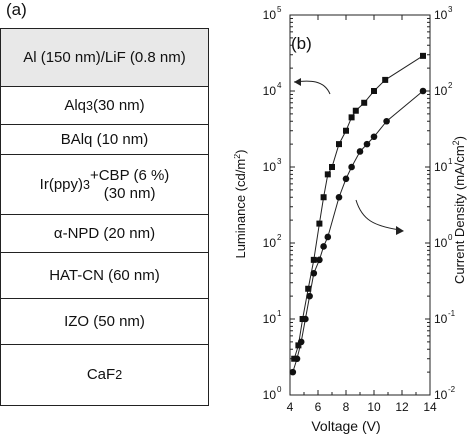  Describe the element at coordinates (441, 15) in the screenshot. I see `y-right-tick-label-5: 10` at that location.